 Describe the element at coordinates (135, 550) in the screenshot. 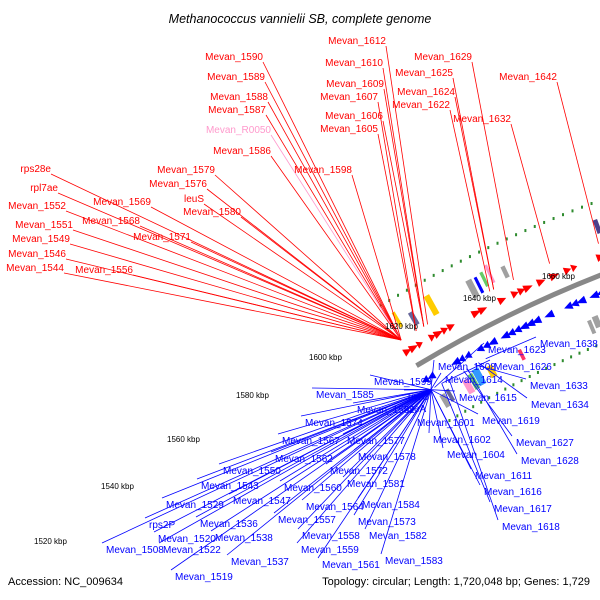

I see `label-mevan-1508: Mevan_1508` at that location.